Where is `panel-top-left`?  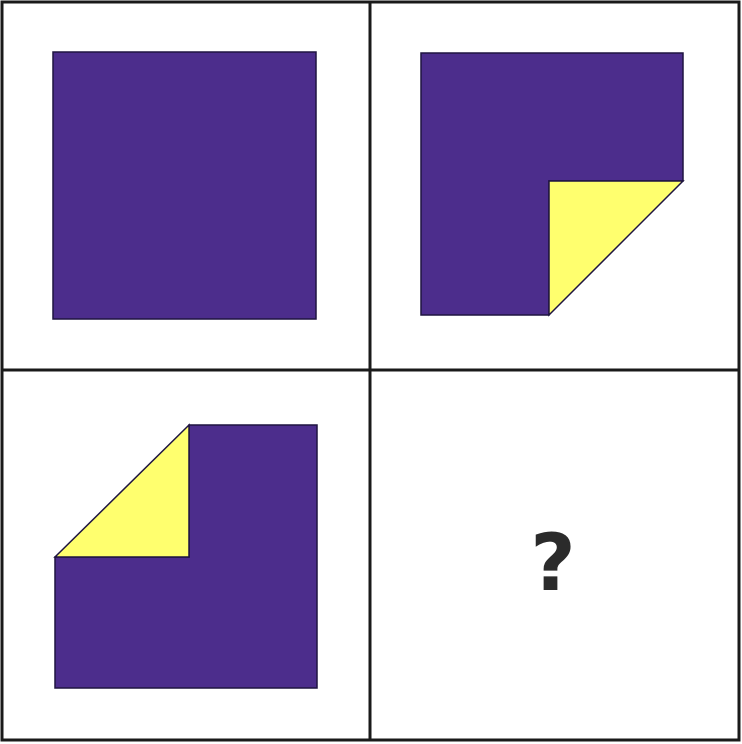
panel-top-left is located at coordinates (184, 185).